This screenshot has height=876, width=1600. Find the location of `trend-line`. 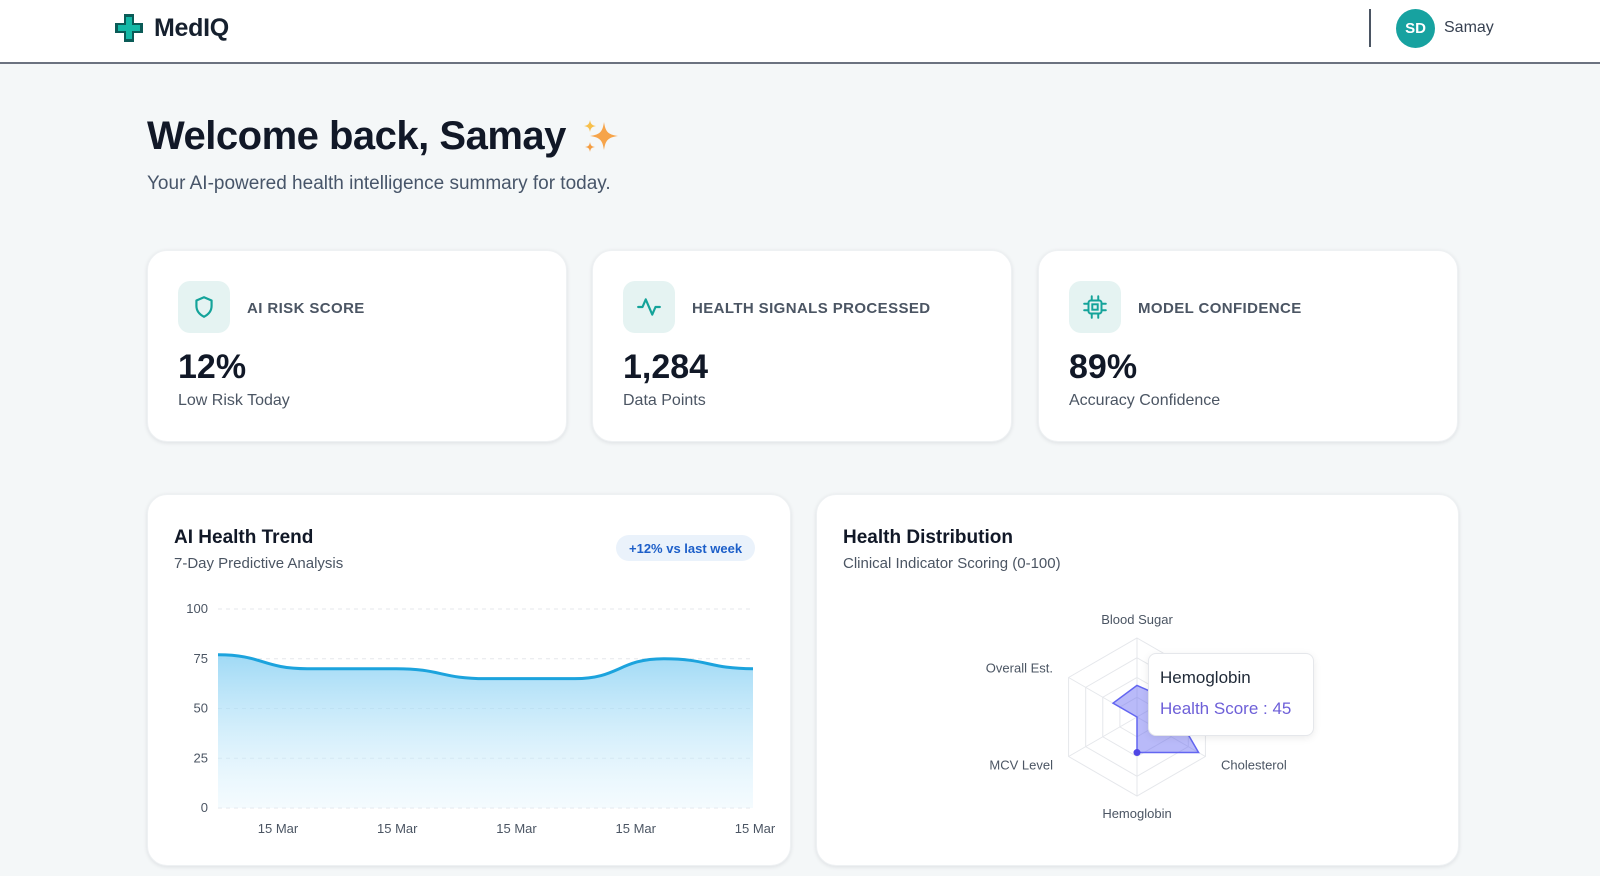

trend-line is located at coordinates (485, 667).